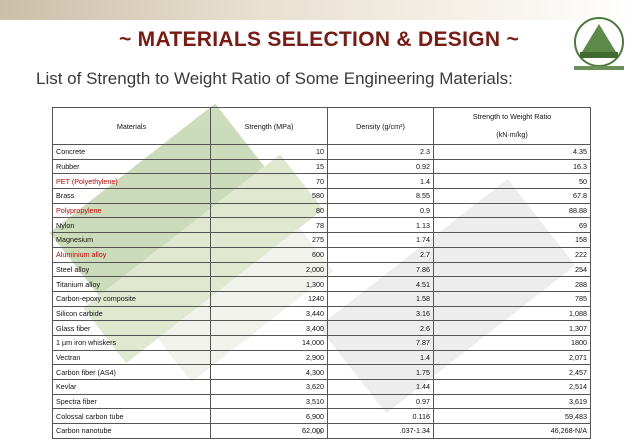  Describe the element at coordinates (512, 372) in the screenshot. I see `value-cell: 2,457` at that location.